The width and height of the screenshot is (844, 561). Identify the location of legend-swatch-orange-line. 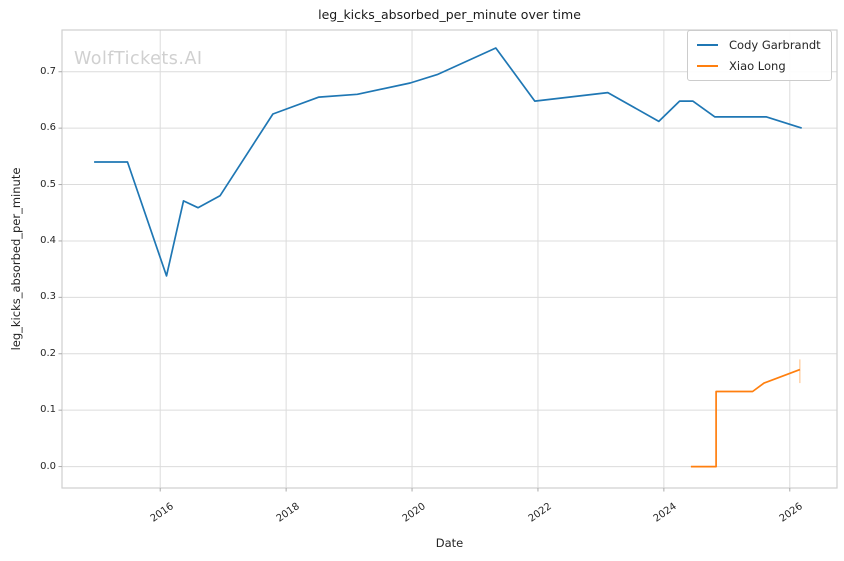
(707, 66).